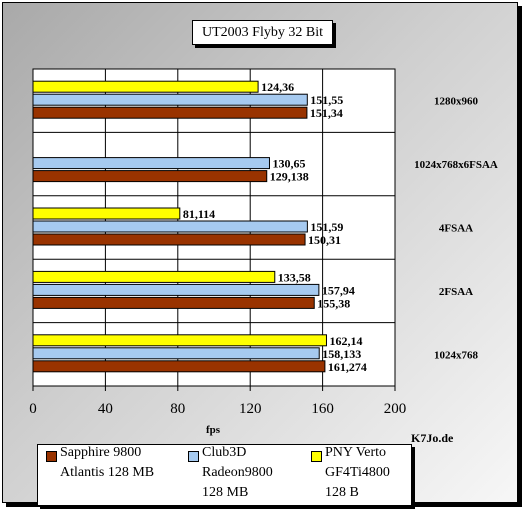  I want to click on data-label: 151,34, so click(326, 113).